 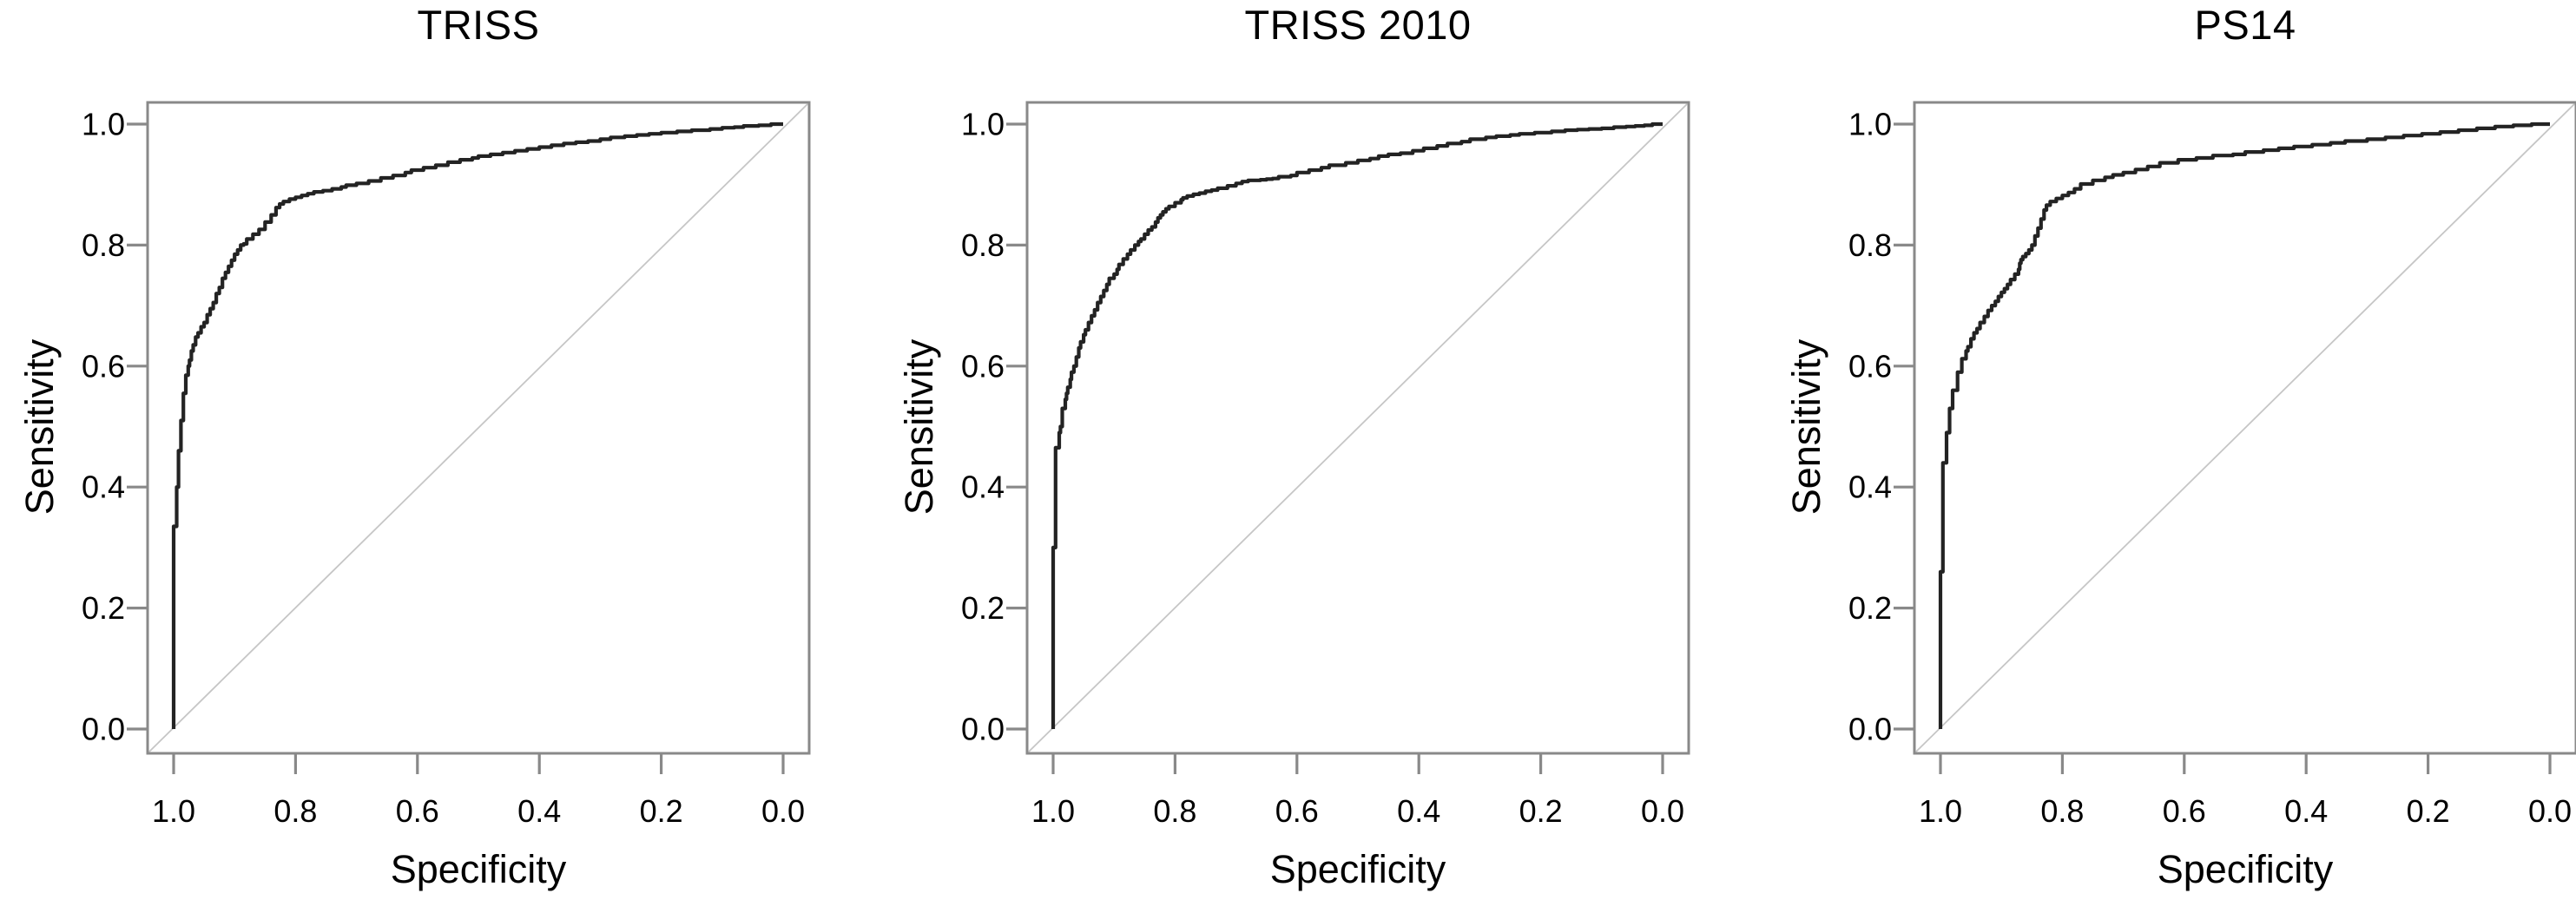 I want to click on panel-title: TRISS, so click(x=478, y=25).